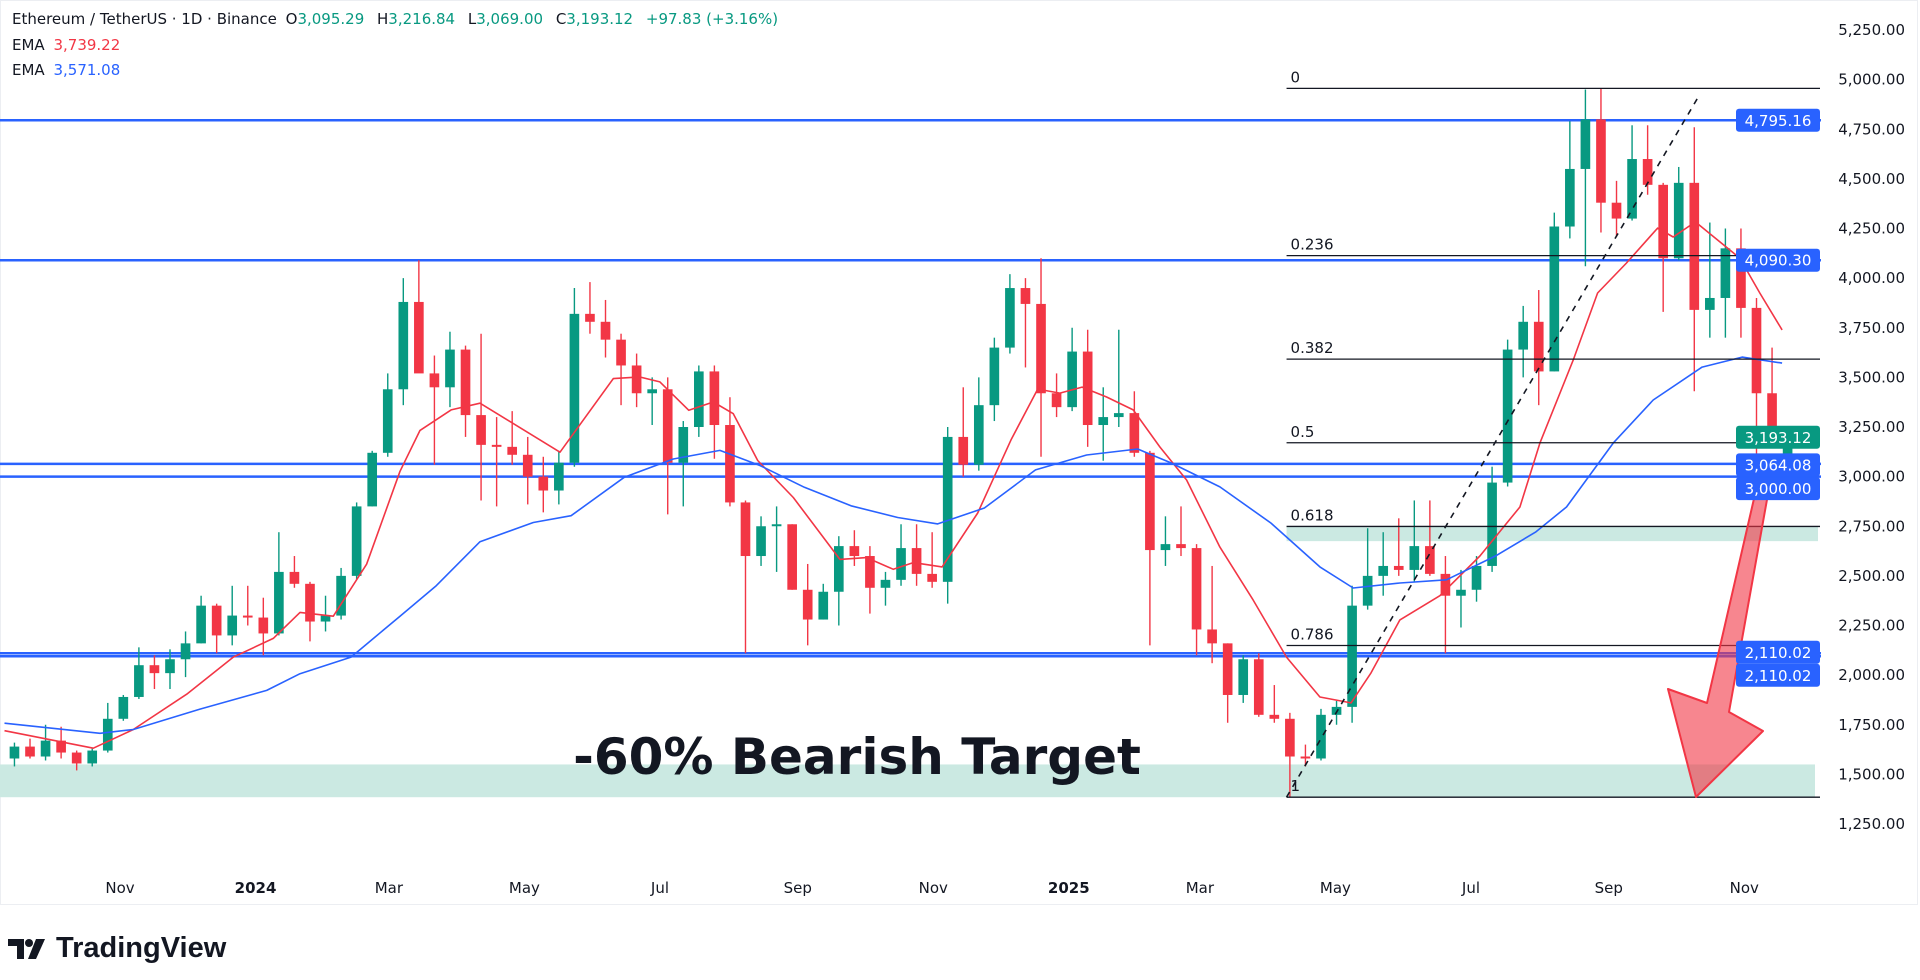 This screenshot has width=1920, height=980. I want to click on price-tag-4795: 4,795.16, so click(1778, 120).